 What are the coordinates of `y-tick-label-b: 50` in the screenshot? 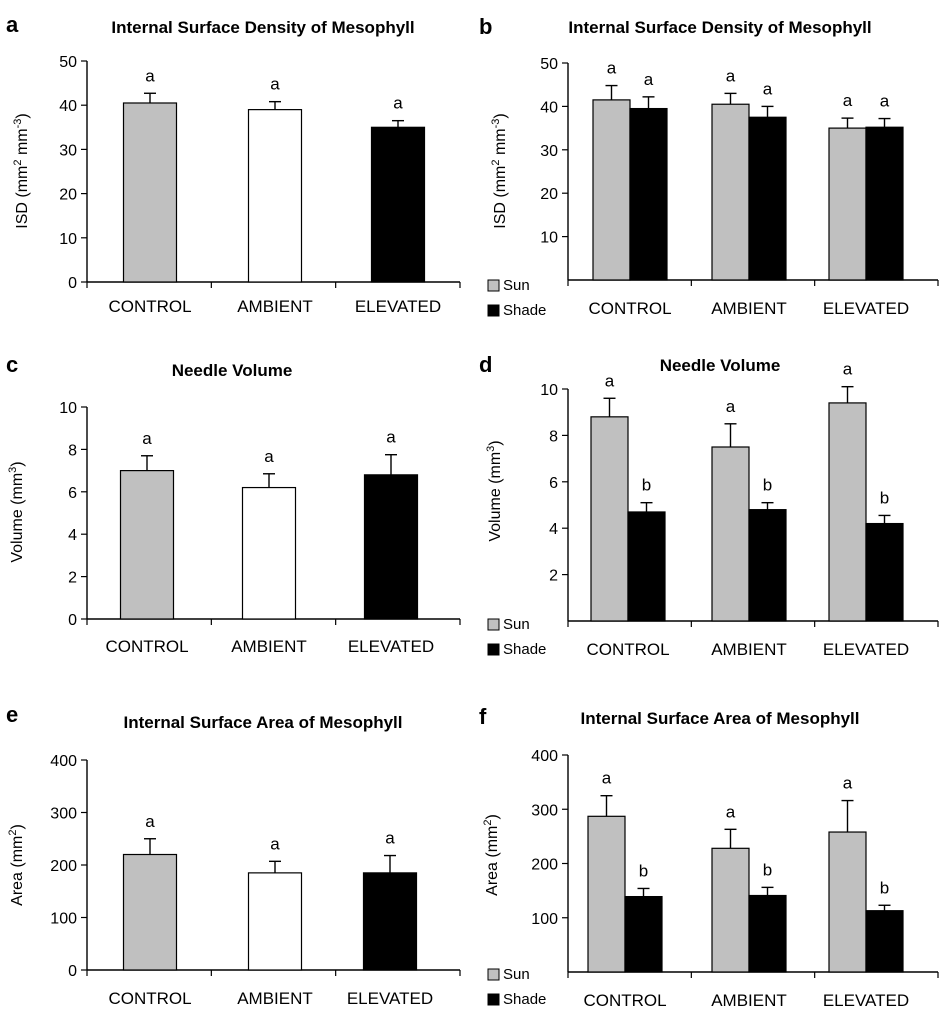 It's located at (549, 64).